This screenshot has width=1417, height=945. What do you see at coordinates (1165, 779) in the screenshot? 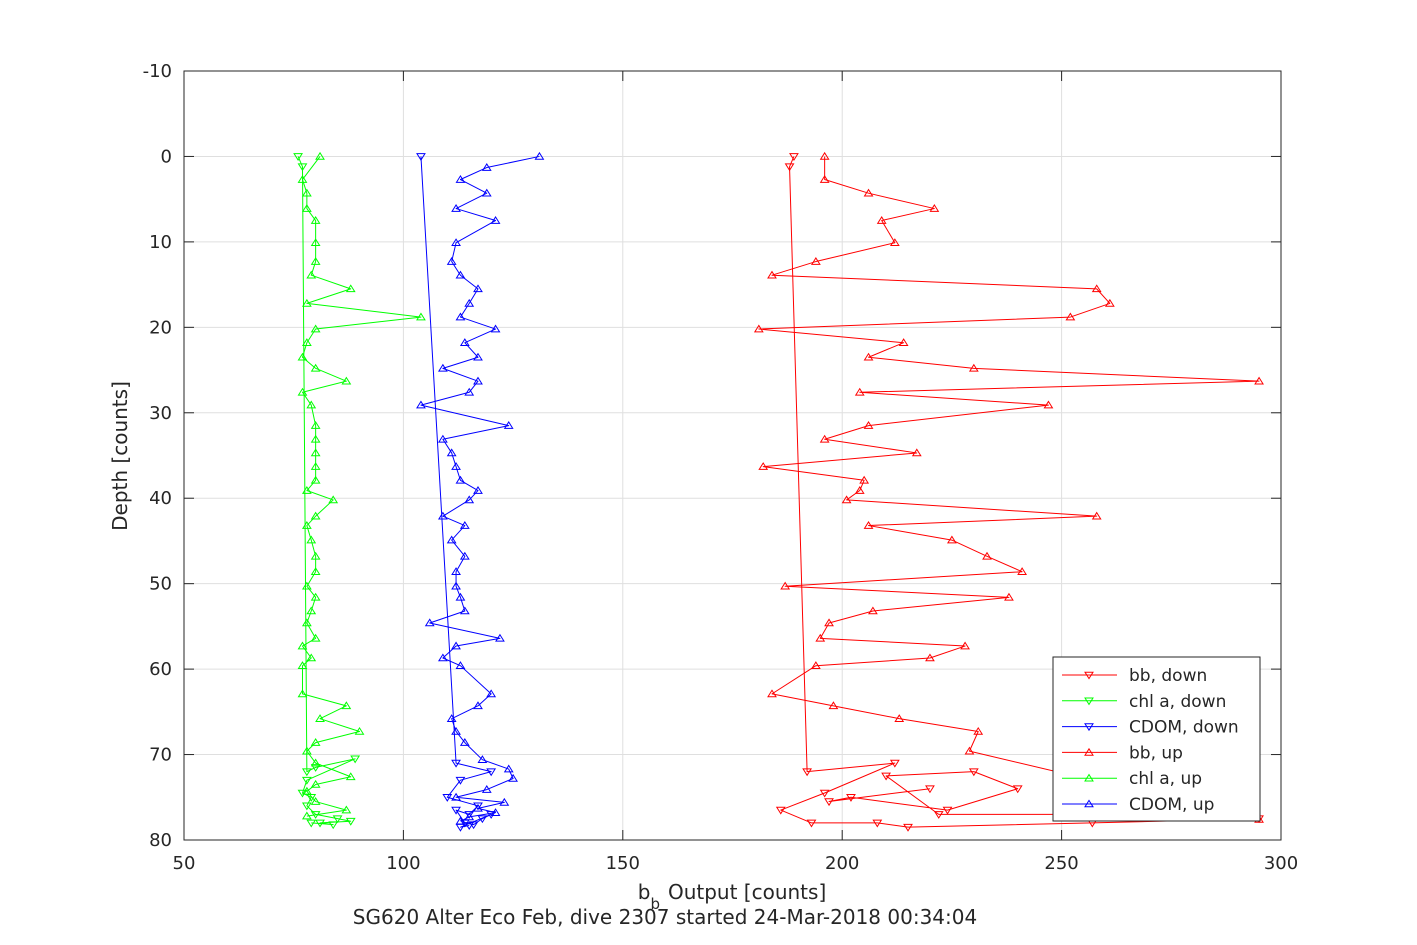
I see `legend-label: chl a, up` at bounding box center [1165, 779].